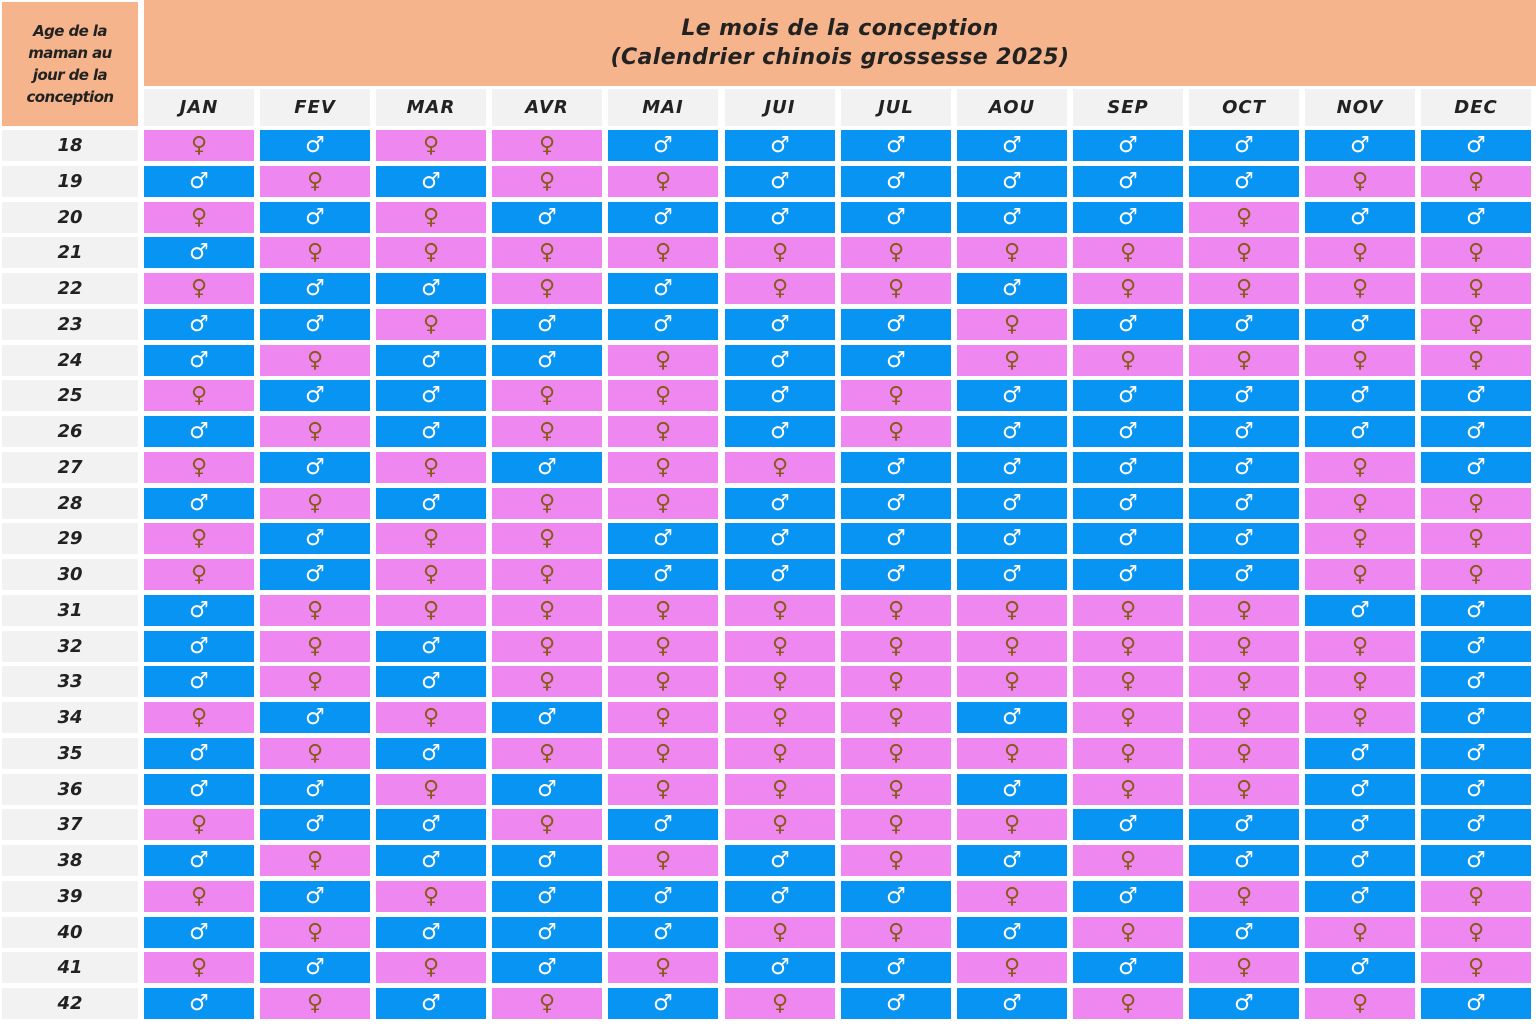 The height and width of the screenshot is (1024, 1536). What do you see at coordinates (1244, 107) in the screenshot?
I see `month-header-oct: OCT` at bounding box center [1244, 107].